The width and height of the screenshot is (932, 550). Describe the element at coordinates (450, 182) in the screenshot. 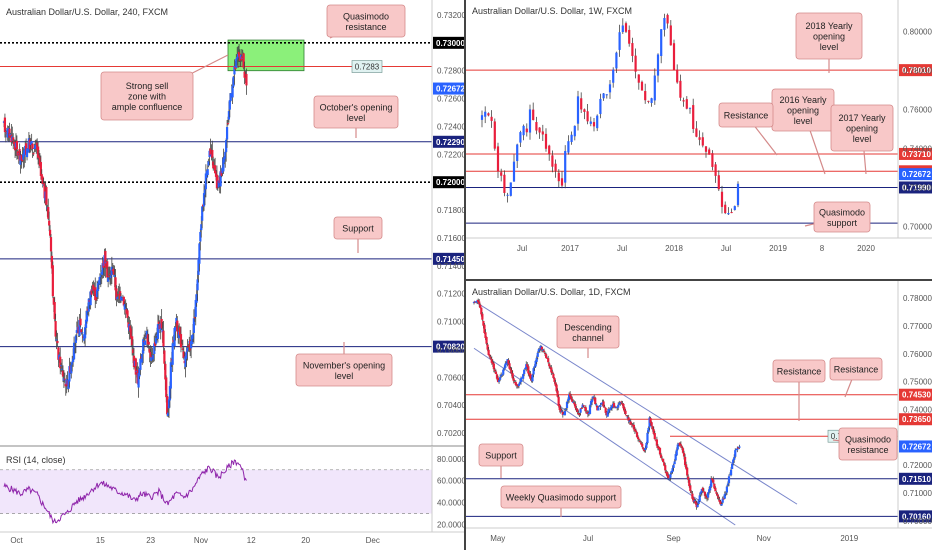

I see `price-tag-label: 0.72000` at that location.